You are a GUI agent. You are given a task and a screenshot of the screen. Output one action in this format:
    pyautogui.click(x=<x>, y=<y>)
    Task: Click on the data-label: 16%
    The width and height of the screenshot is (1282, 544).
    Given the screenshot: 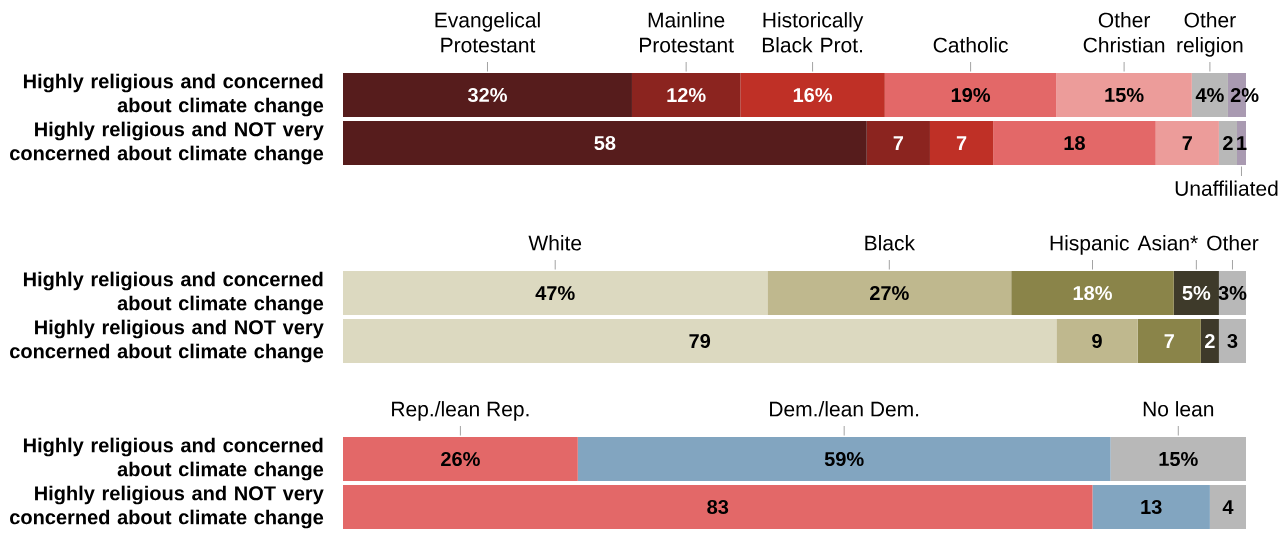 What is the action you would take?
    pyautogui.click(x=813, y=95)
    